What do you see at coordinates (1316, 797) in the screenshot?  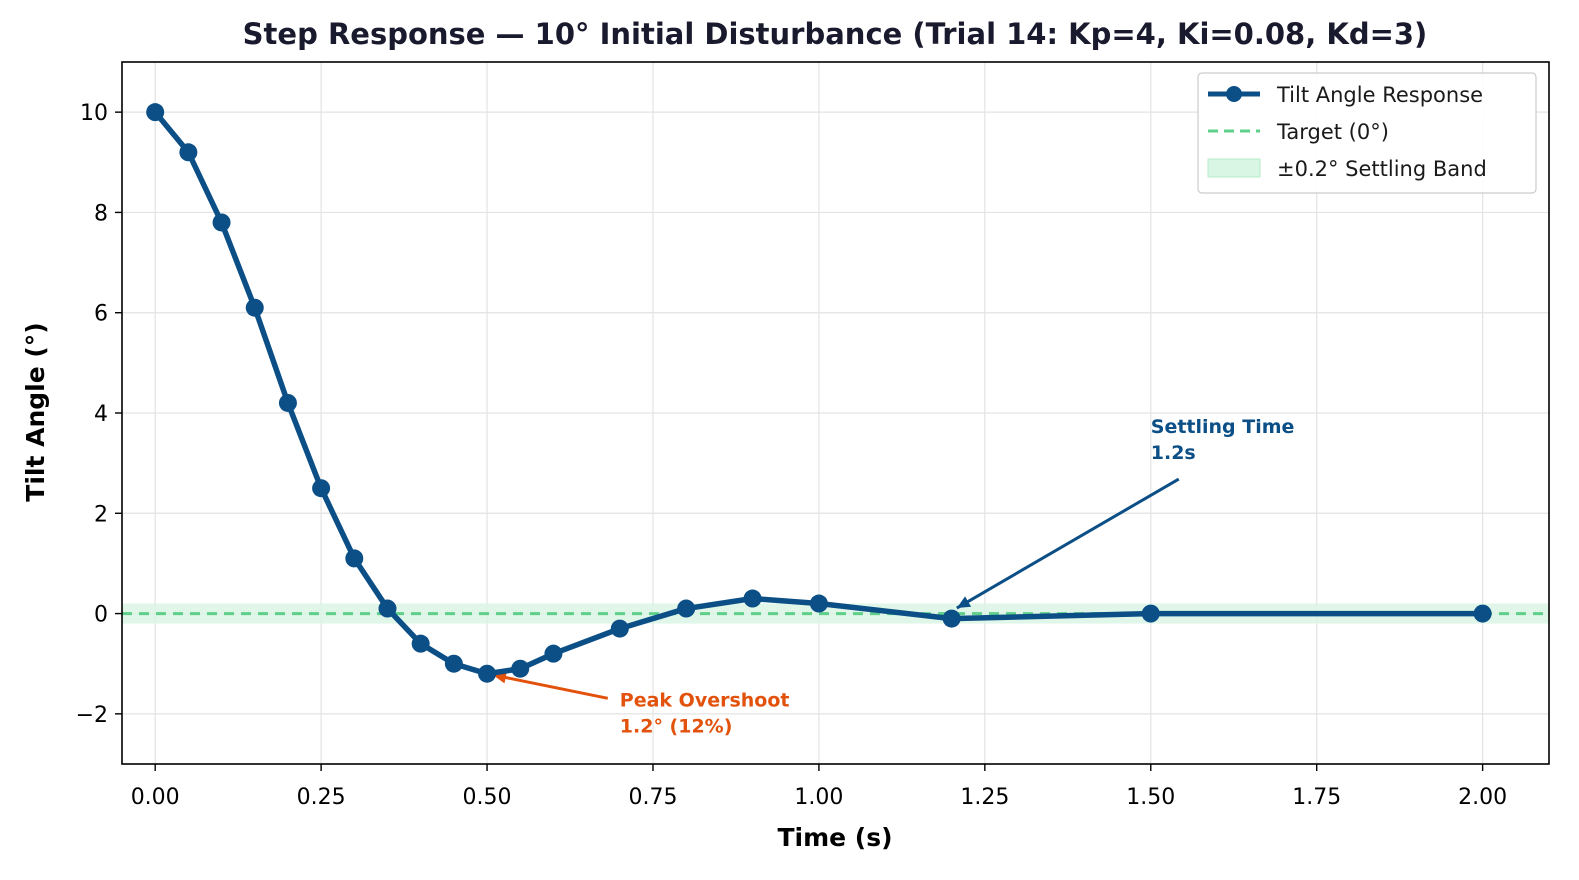 I see `x-tick-label: 1.75` at bounding box center [1316, 797].